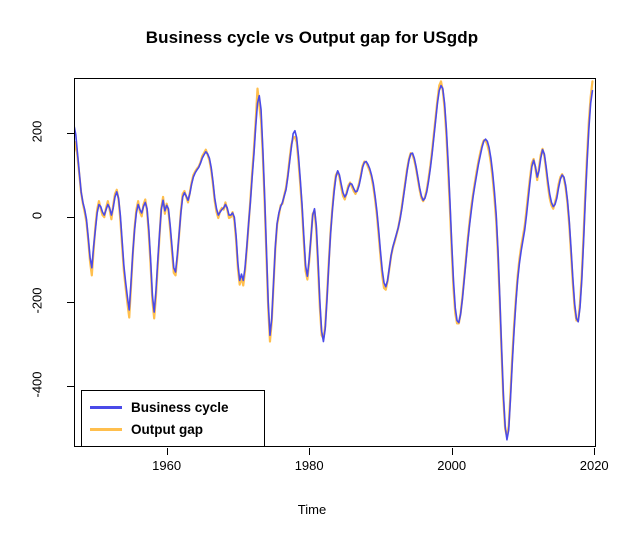  What do you see at coordinates (594, 465) in the screenshot?
I see `x-tick-label: 2020` at bounding box center [594, 465].